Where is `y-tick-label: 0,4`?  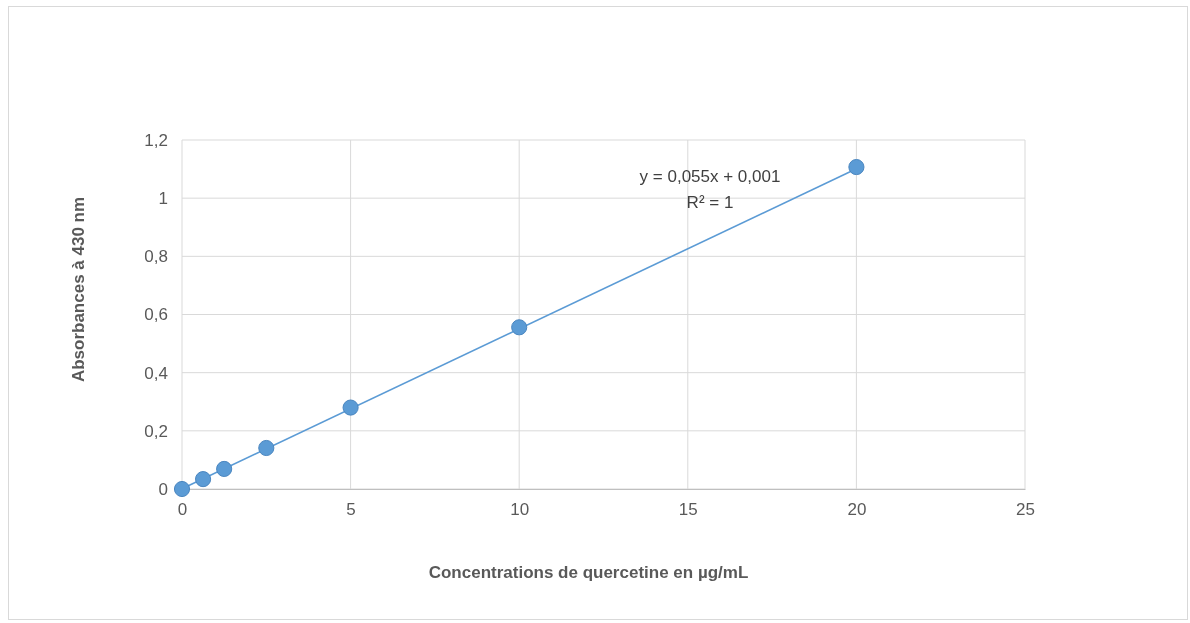 y-tick-label: 0,4 is located at coordinates (156, 373).